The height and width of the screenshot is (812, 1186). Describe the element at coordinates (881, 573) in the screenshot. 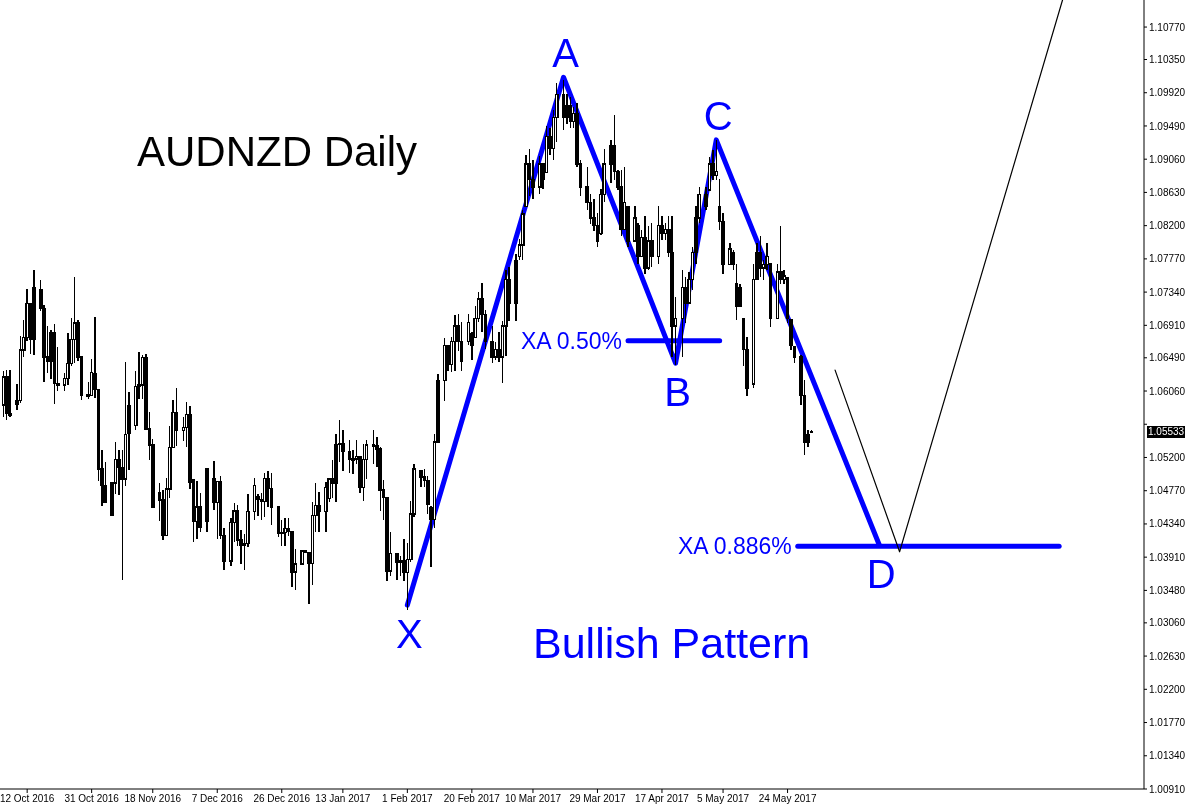

I see `data-label: D` at that location.